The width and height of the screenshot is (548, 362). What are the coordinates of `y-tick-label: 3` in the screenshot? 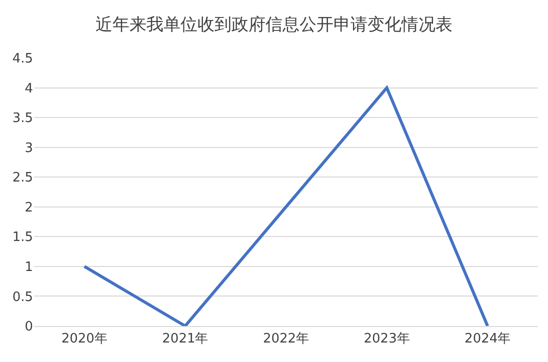 It's located at (28, 148).